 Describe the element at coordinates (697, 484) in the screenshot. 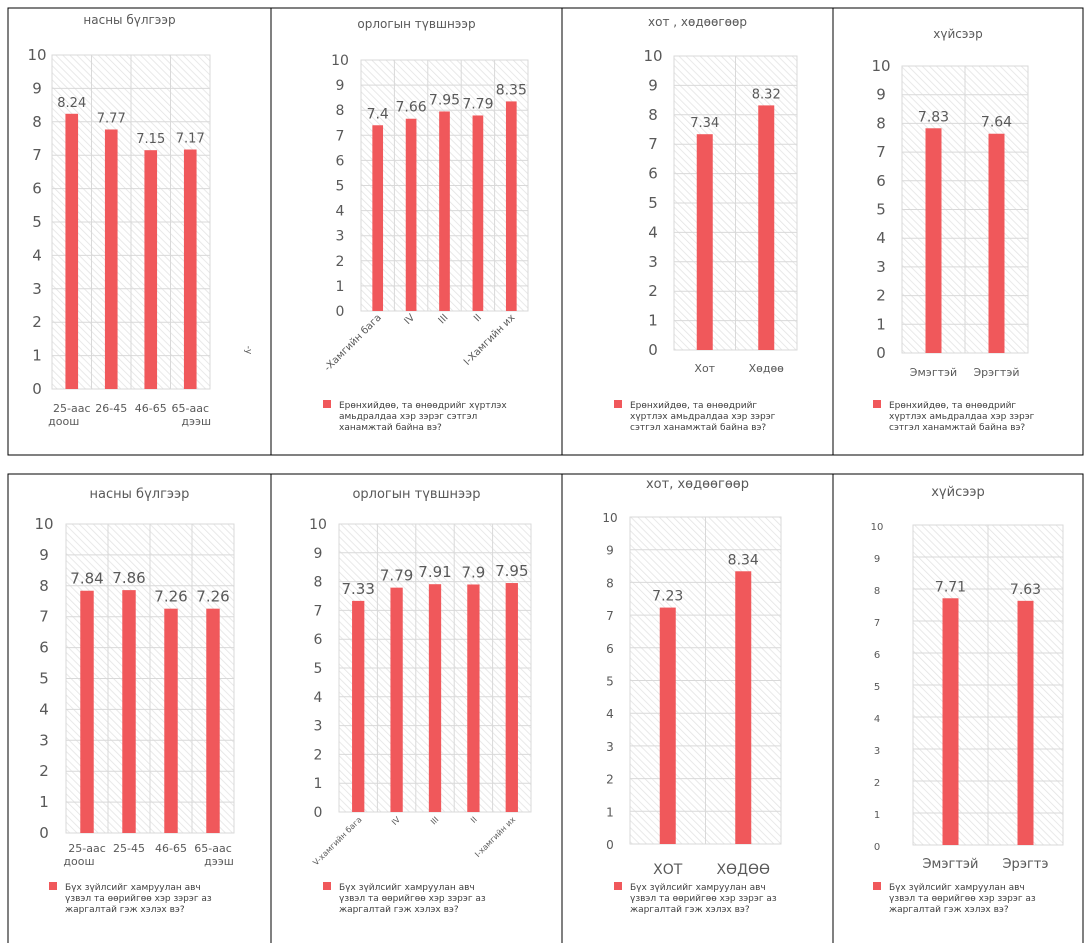

I see `chart-title: хот, хөдөөгөөр` at that location.